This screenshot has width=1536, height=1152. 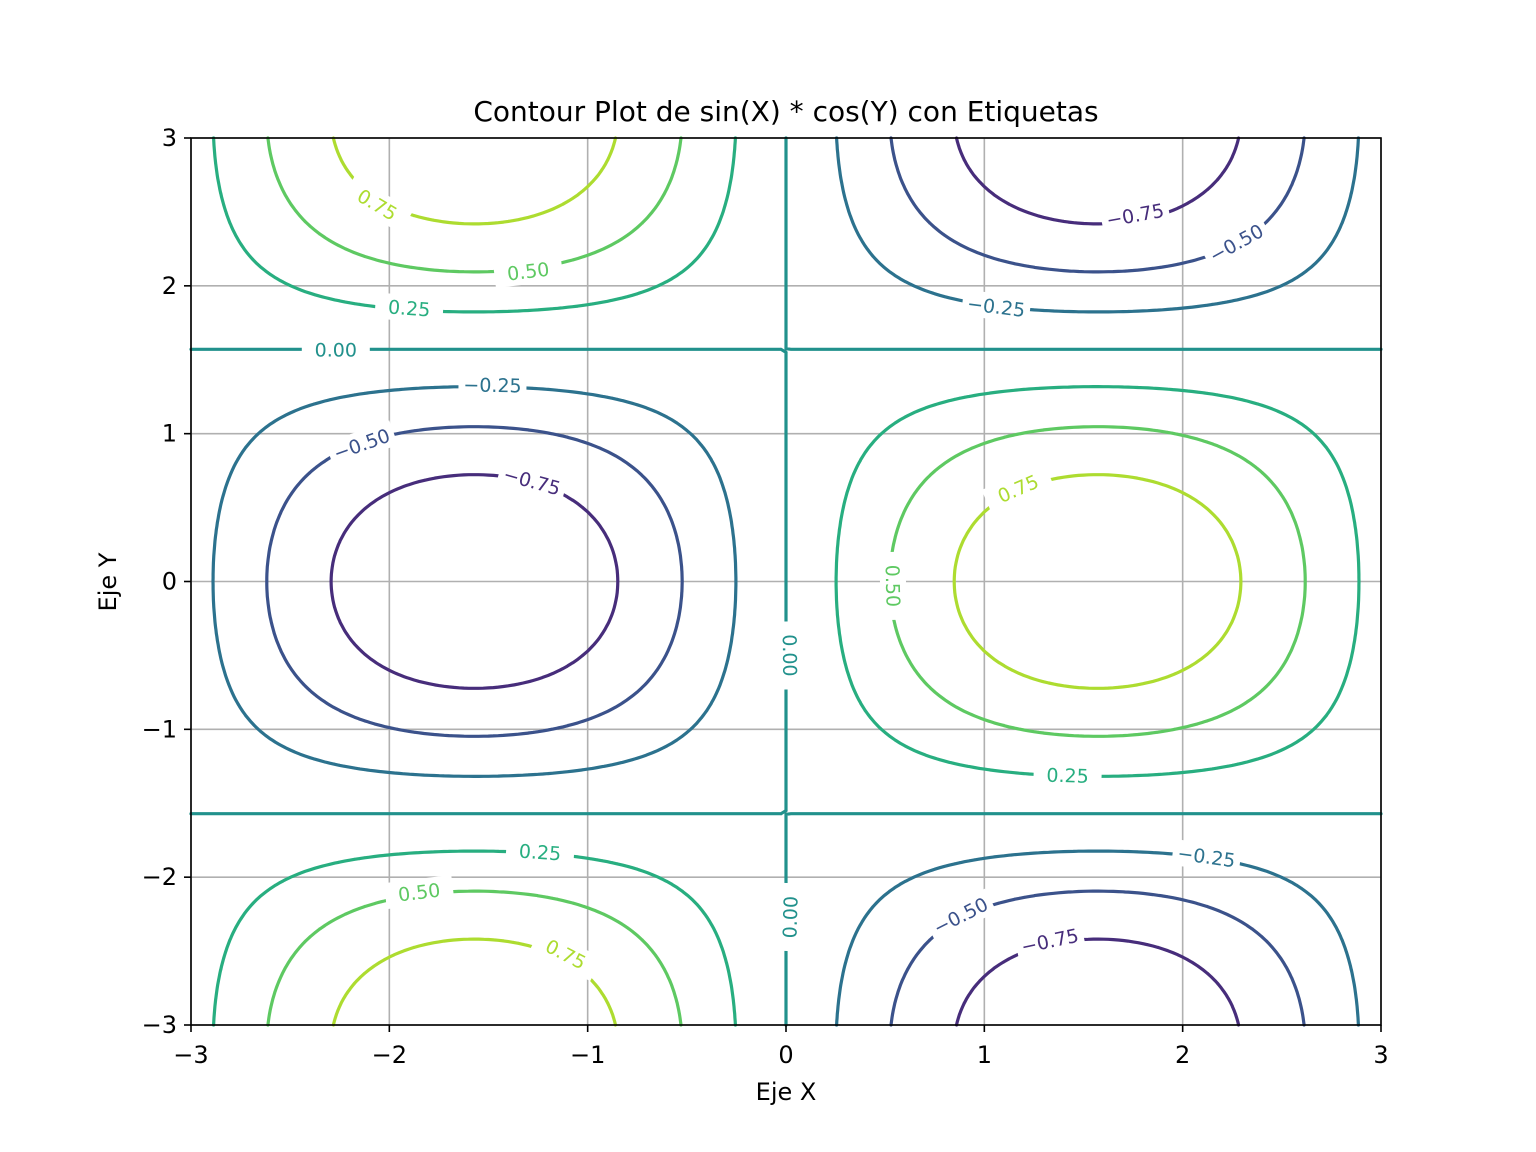 What do you see at coordinates (159, 1025) in the screenshot?
I see `y-tick-label: −3` at bounding box center [159, 1025].